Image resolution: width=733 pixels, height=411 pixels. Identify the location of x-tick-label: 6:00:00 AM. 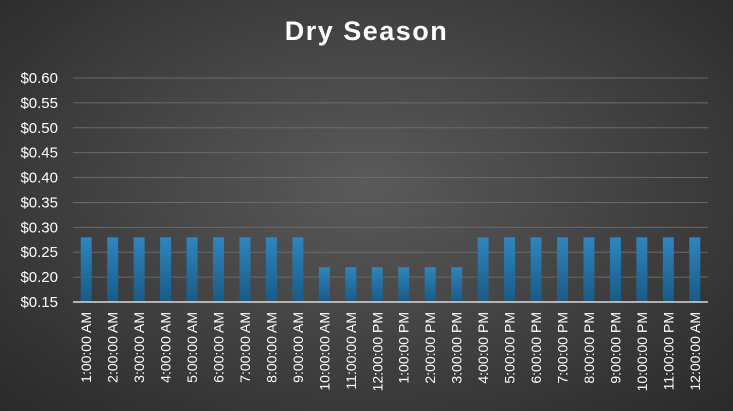
(219, 347).